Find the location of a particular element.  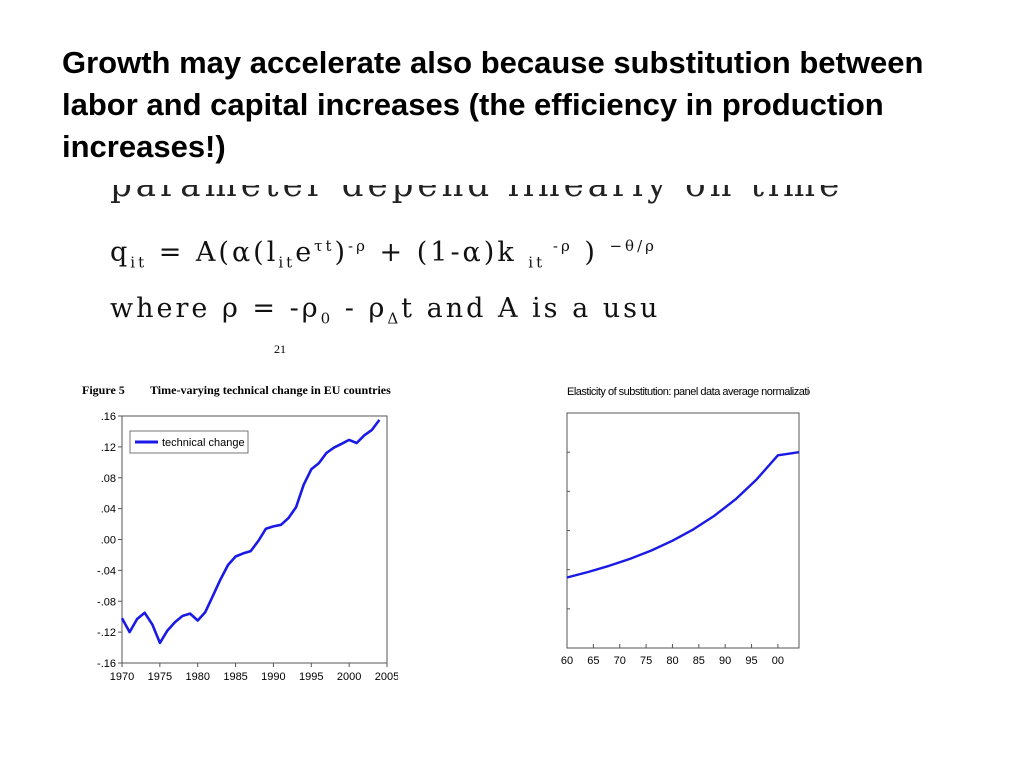

x-tick-label: 60 is located at coordinates (567, 661).